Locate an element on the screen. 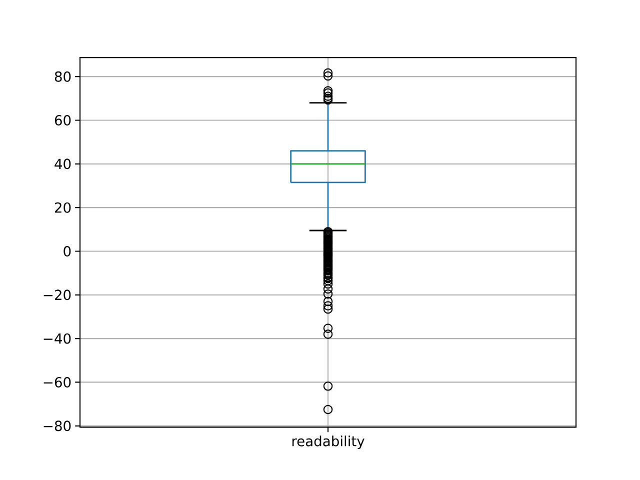  x-tick-label: readability is located at coordinates (328, 443).